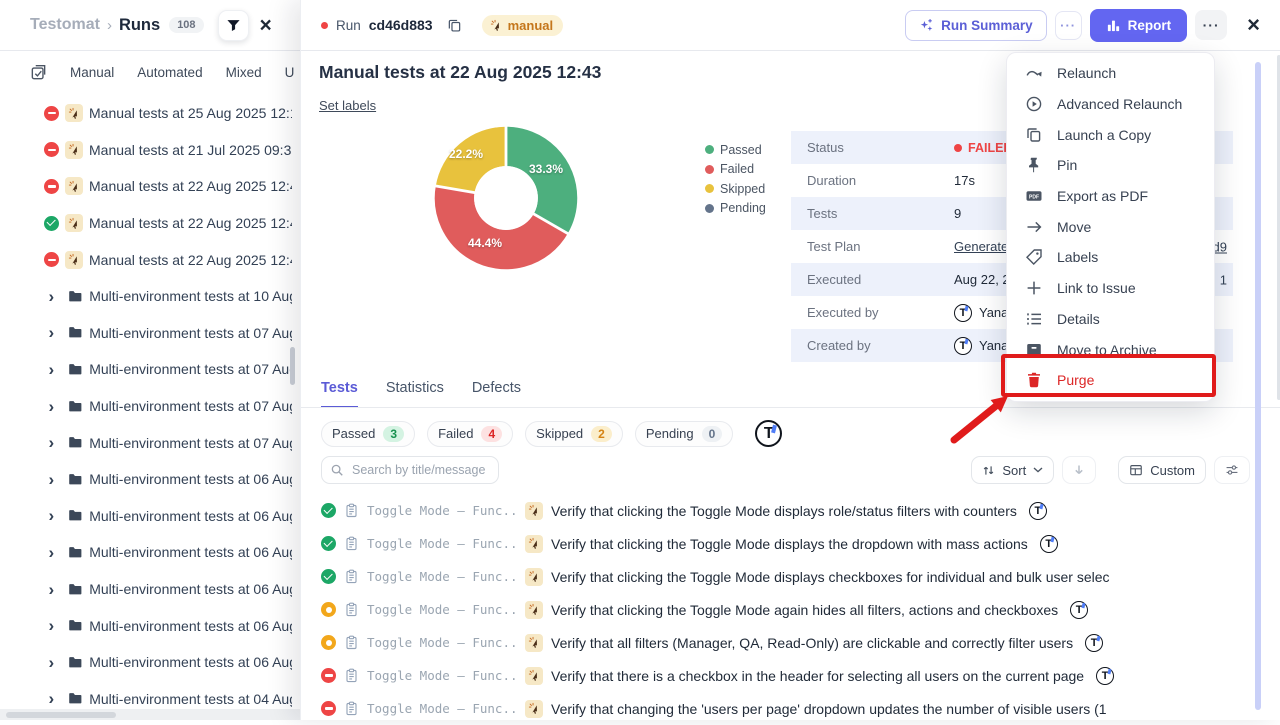 Image resolution: width=1280 pixels, height=725 pixels. Describe the element at coordinates (150, 113) in the screenshot. I see `sidebar-item-run: Manual tests at 25 Aug 2025 12:1` at that location.